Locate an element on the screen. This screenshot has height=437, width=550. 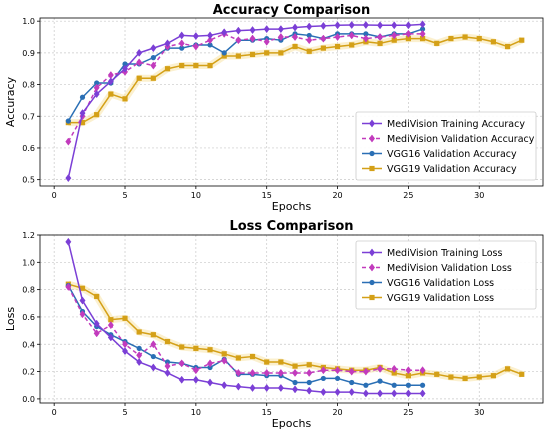
legend-label: MediVision Training Loss is located at coordinates (444, 253).